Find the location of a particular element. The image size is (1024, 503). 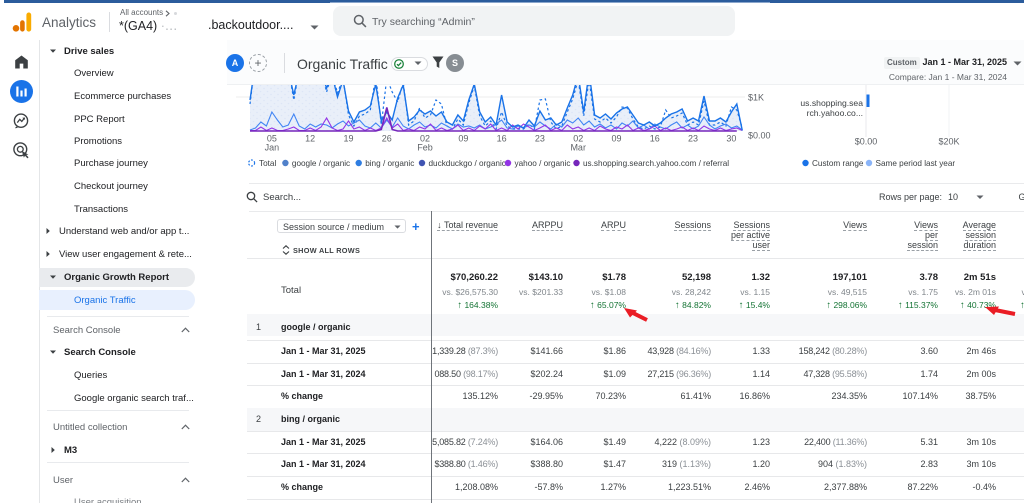

svg-text: Mar is located at coordinates (578, 148).